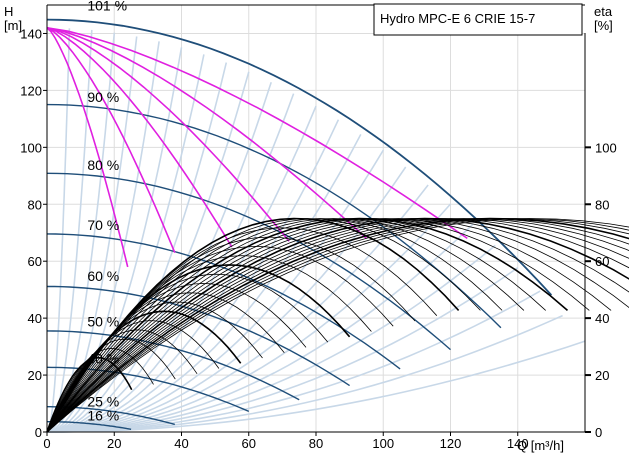  What do you see at coordinates (114, 443) in the screenshot?
I see `x-tick-label-1: 20` at bounding box center [114, 443].